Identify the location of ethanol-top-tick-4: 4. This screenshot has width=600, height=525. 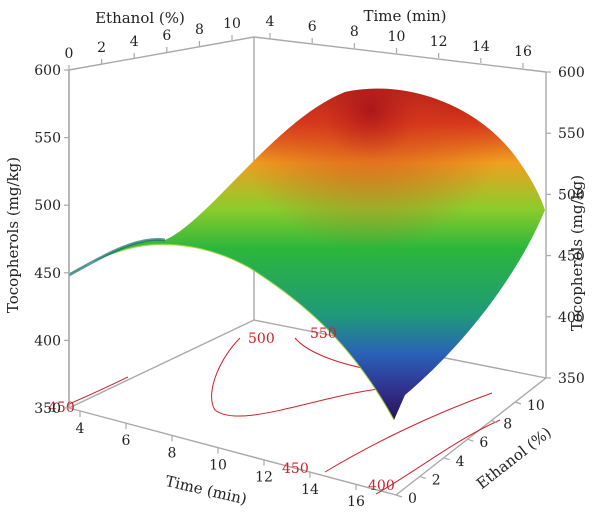
(134, 42).